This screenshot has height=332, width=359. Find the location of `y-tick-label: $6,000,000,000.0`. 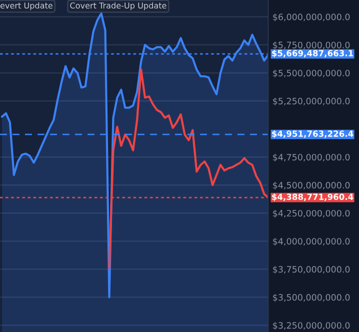

y-tick-label: $6,000,000,000.0 is located at coordinates (311, 18).